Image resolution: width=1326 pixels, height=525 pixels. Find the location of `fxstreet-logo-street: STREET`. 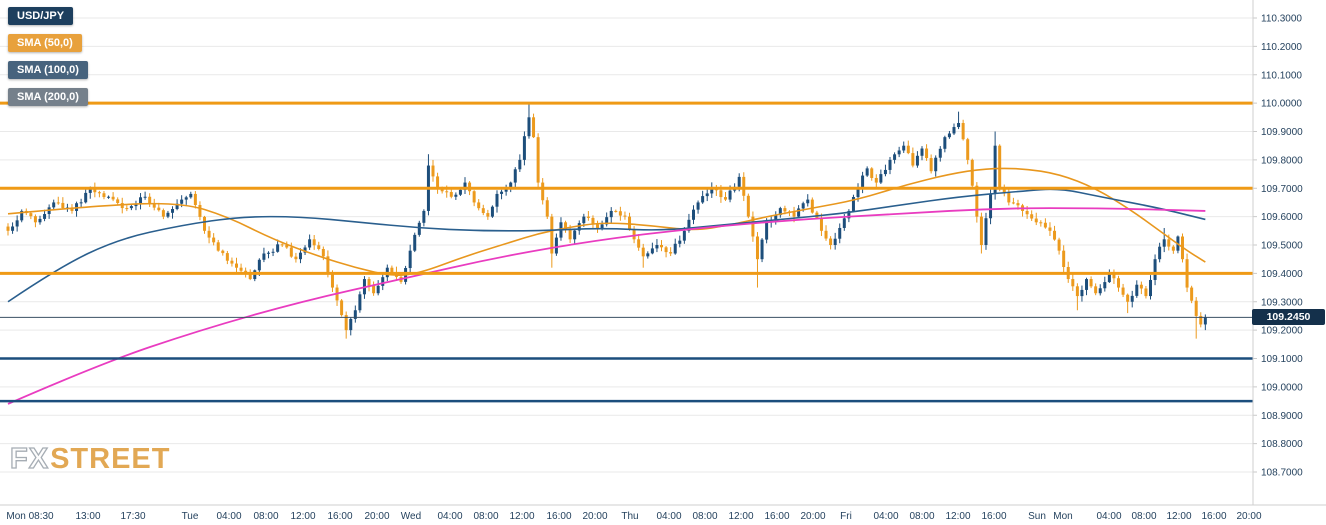

fxstreet-logo-street: STREET is located at coordinates (110, 459).